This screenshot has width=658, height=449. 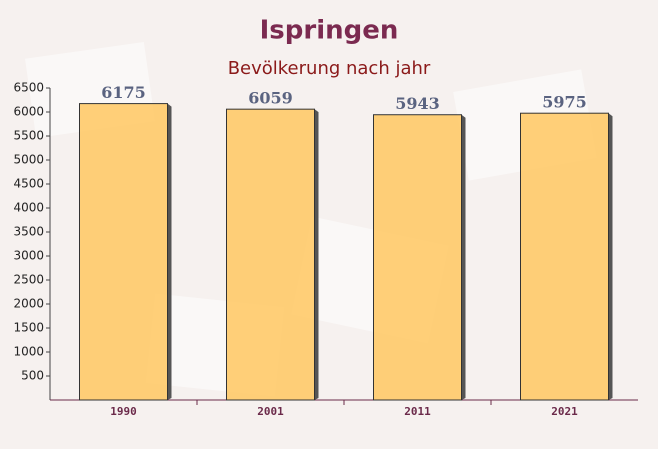 What do you see at coordinates (28, 328) in the screenshot?
I see `y-tick-label: 1500` at bounding box center [28, 328].